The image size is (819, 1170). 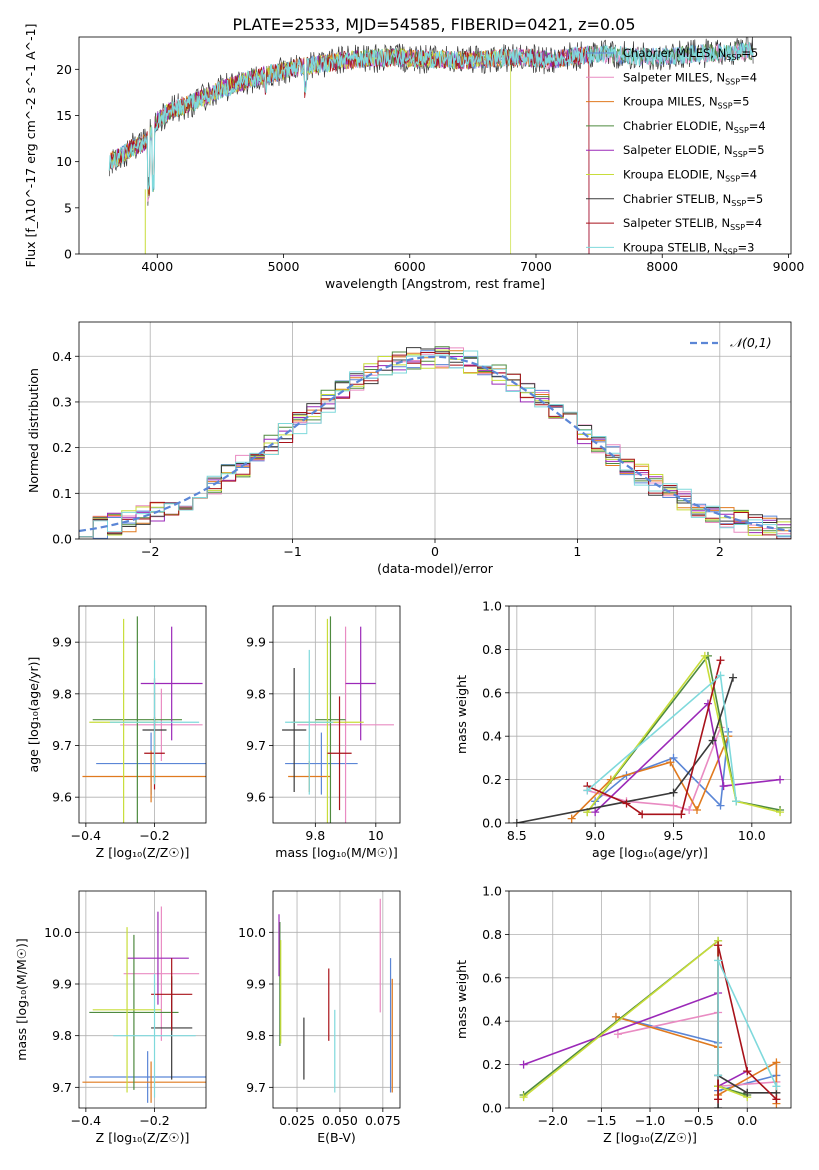 I want to click on y-tick-label: 0, so click(x=68, y=254).